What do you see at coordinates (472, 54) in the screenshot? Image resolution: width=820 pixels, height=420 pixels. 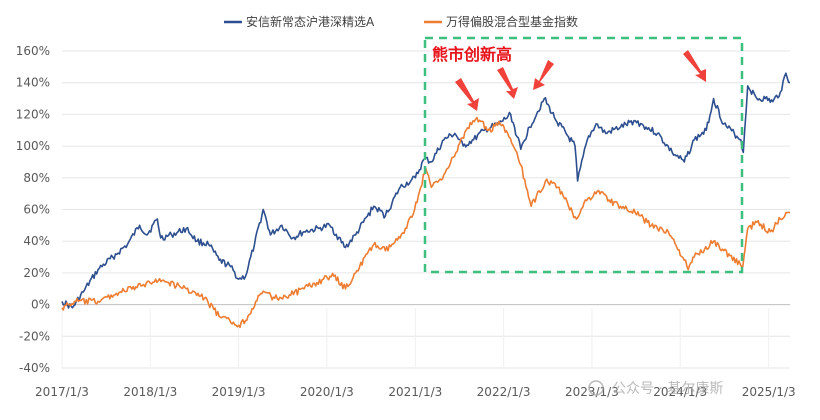 I see `annotation-bear-market-high: 熊市创新高` at bounding box center [472, 54].